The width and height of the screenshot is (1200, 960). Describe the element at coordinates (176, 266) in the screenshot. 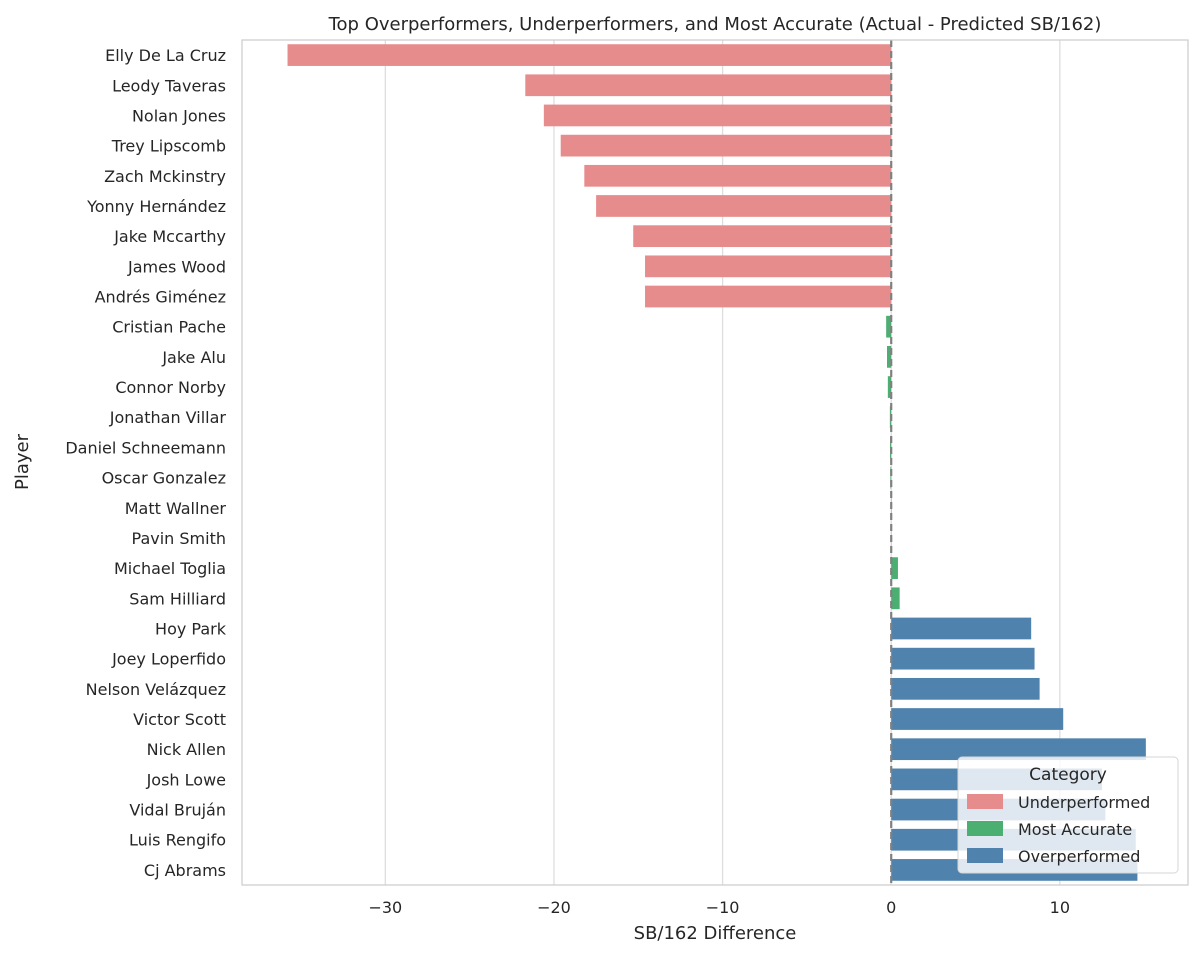

I see `y-tick-label: James Wood` at that location.